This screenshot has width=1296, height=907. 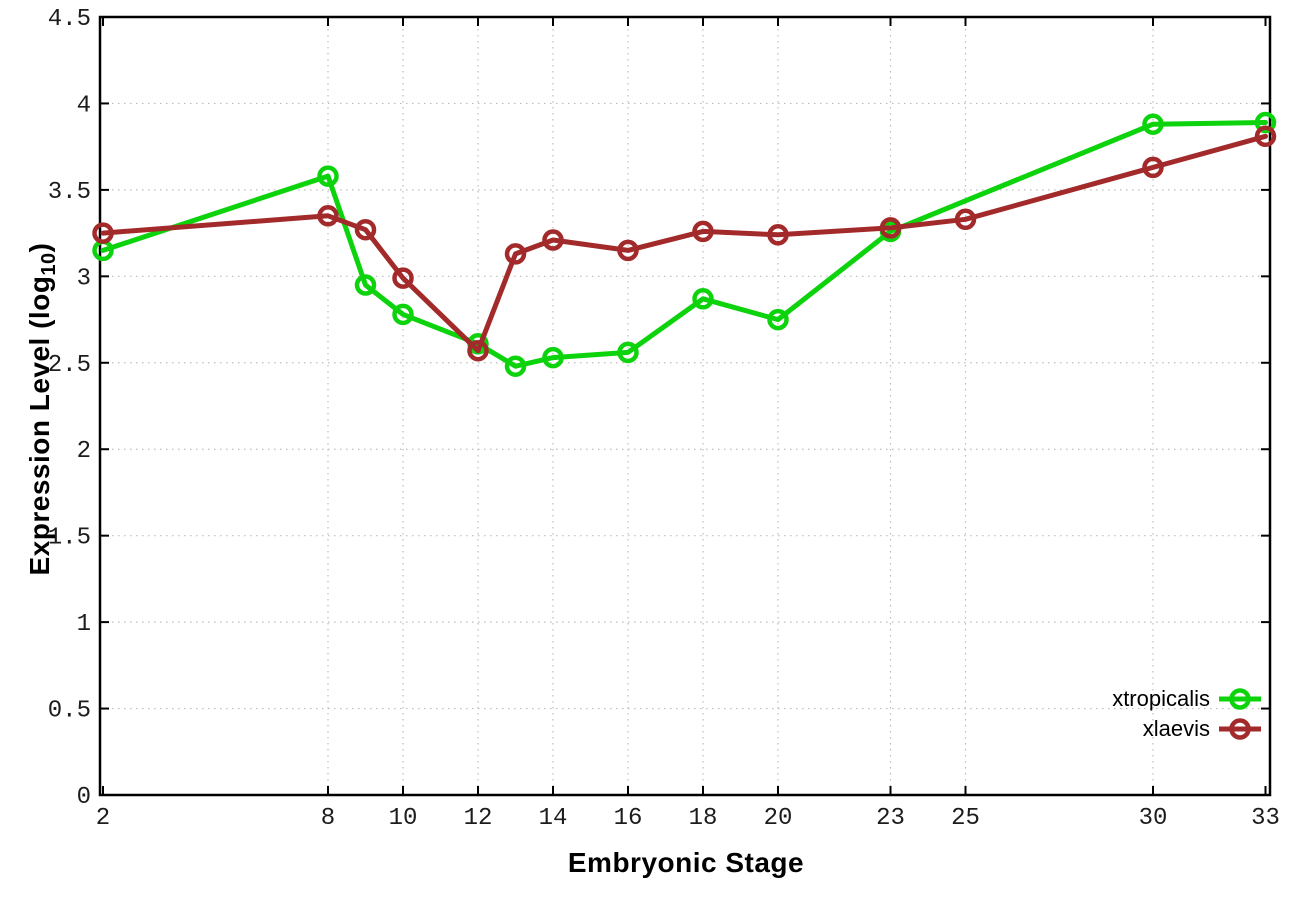 I want to click on legend-entry-xlaevis: xlaevis, so click(x=1188, y=729).